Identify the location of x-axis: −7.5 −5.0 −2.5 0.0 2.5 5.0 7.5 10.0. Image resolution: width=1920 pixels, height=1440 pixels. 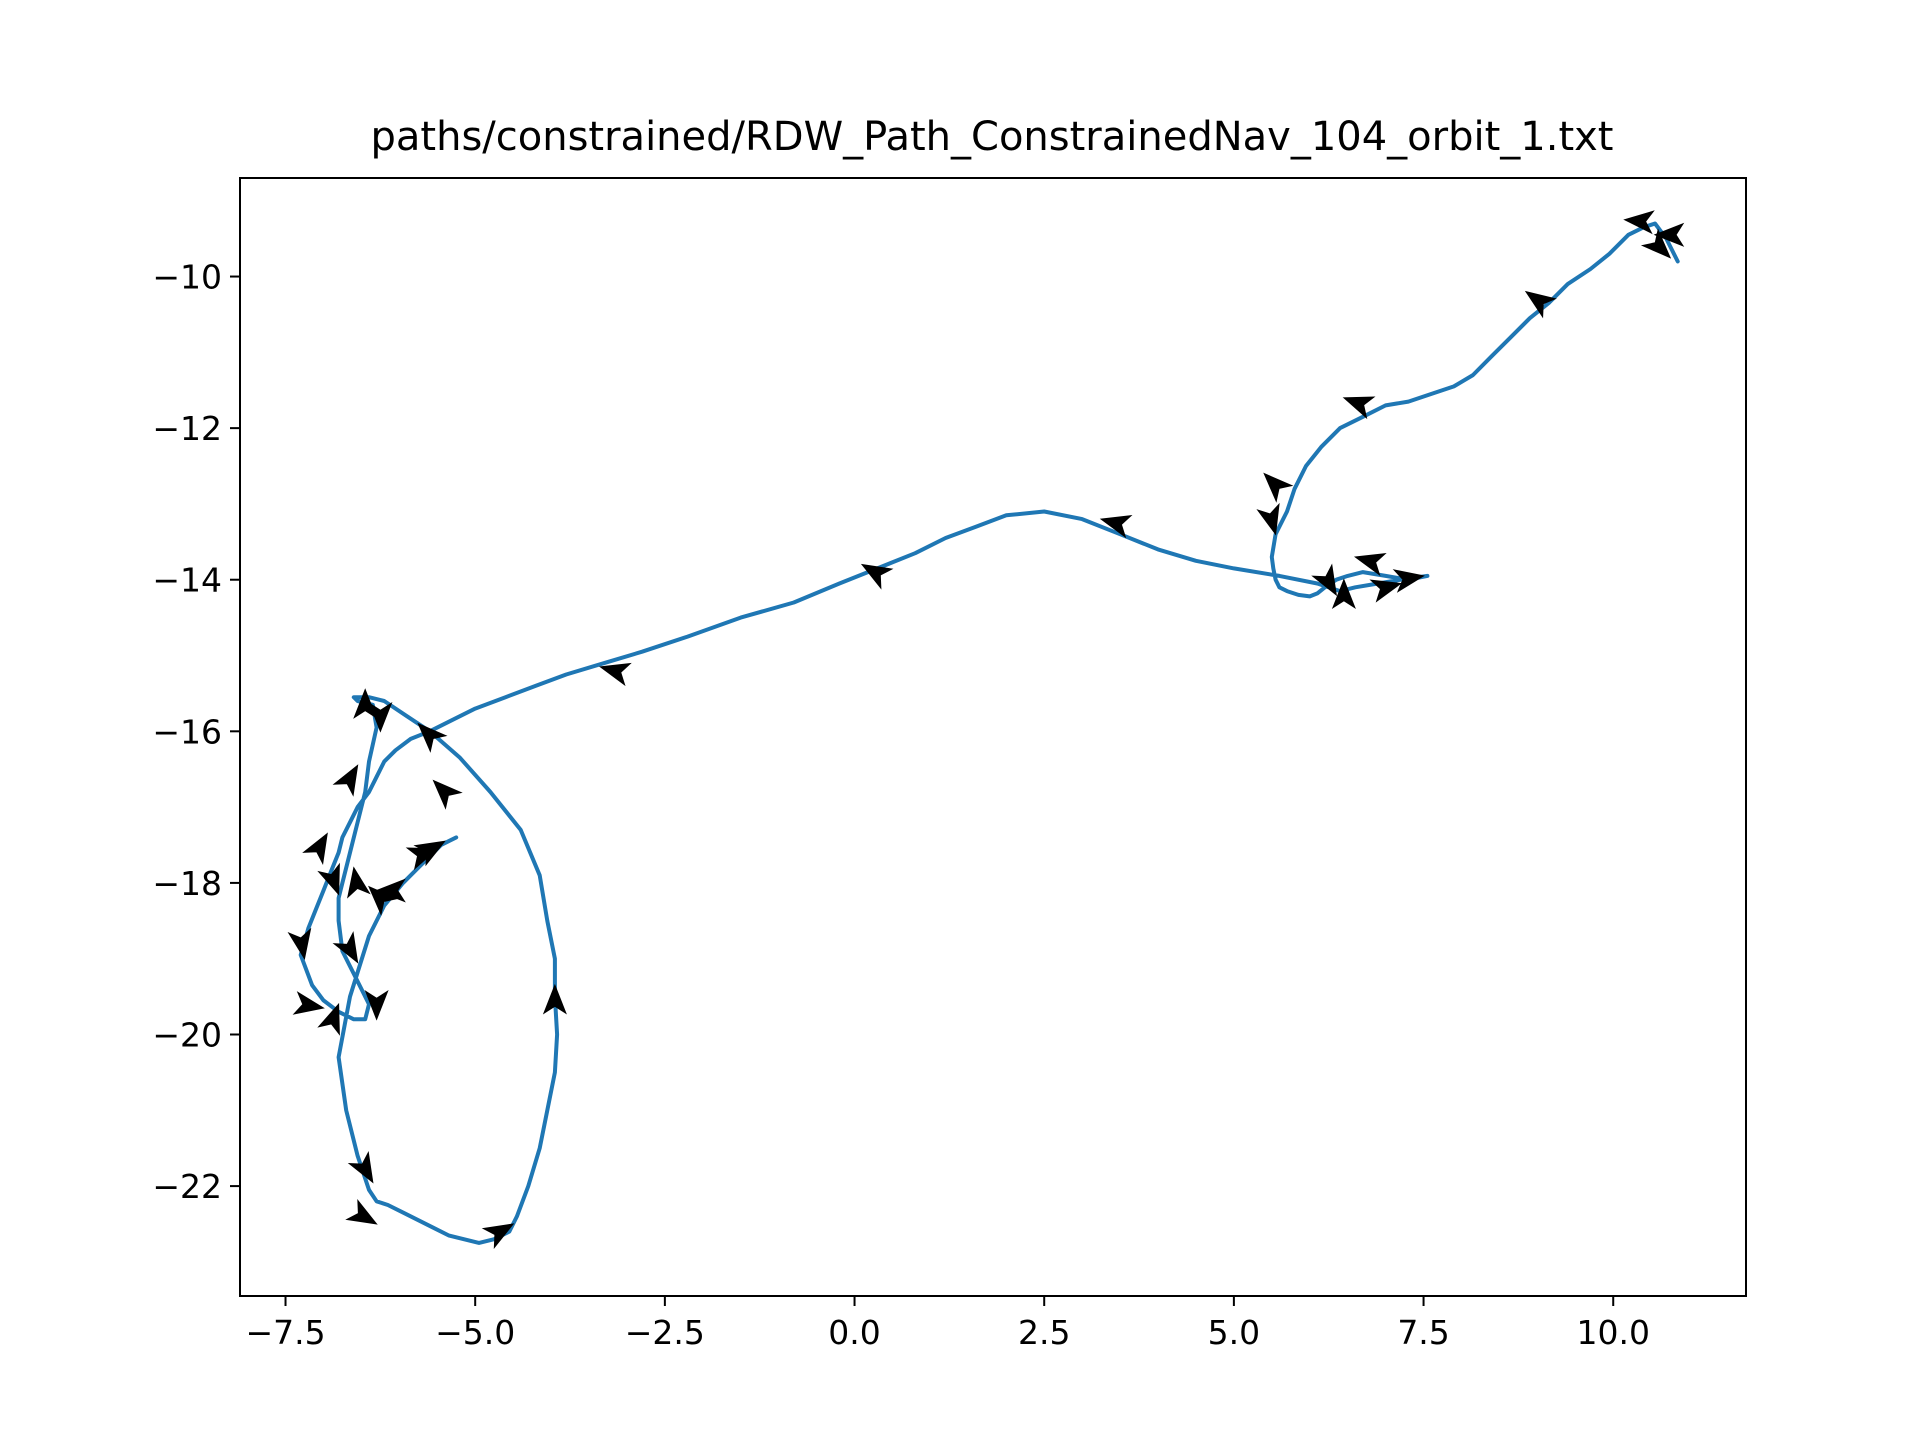
(947, 1324).